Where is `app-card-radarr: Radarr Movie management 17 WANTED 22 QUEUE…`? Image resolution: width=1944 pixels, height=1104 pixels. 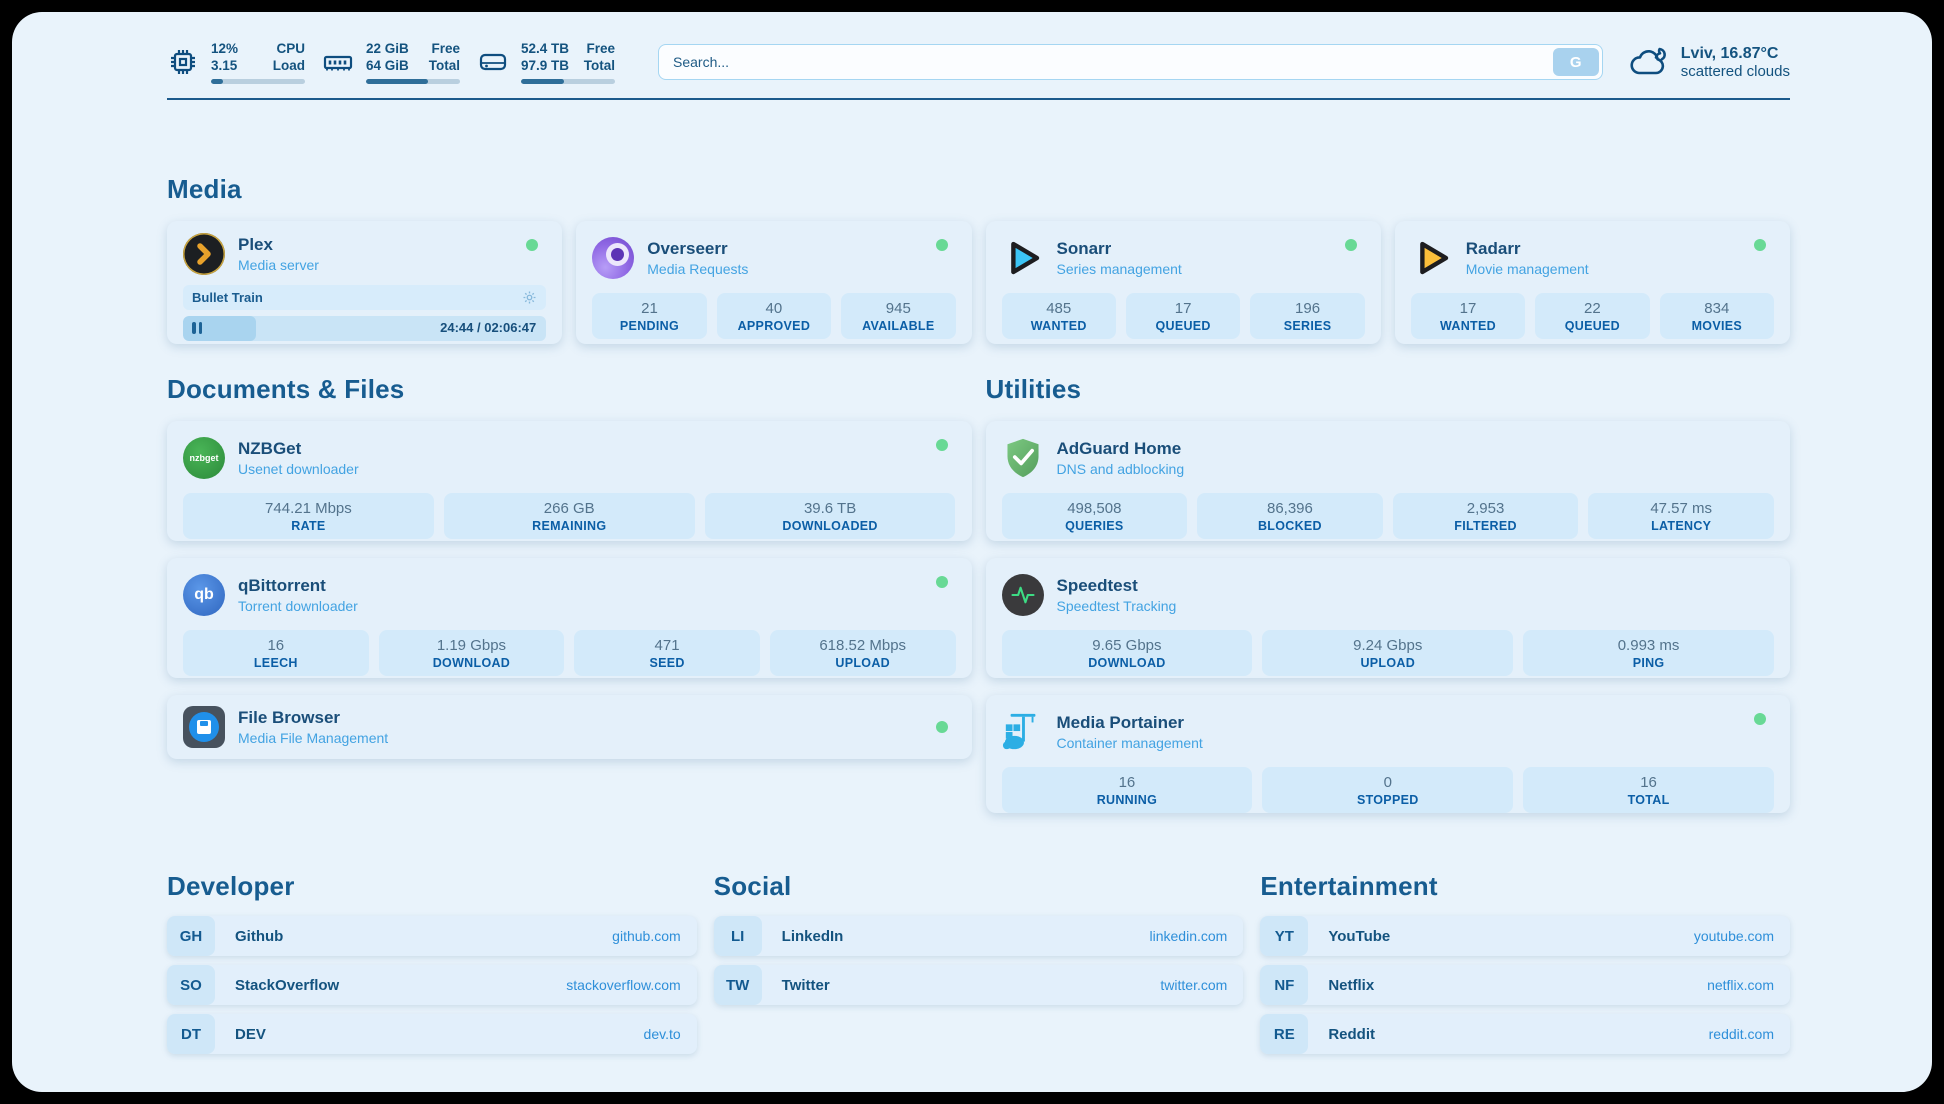 app-card-radarr: Radarr Movie management 17 WANTED 22 QUEUE… is located at coordinates (1592, 282).